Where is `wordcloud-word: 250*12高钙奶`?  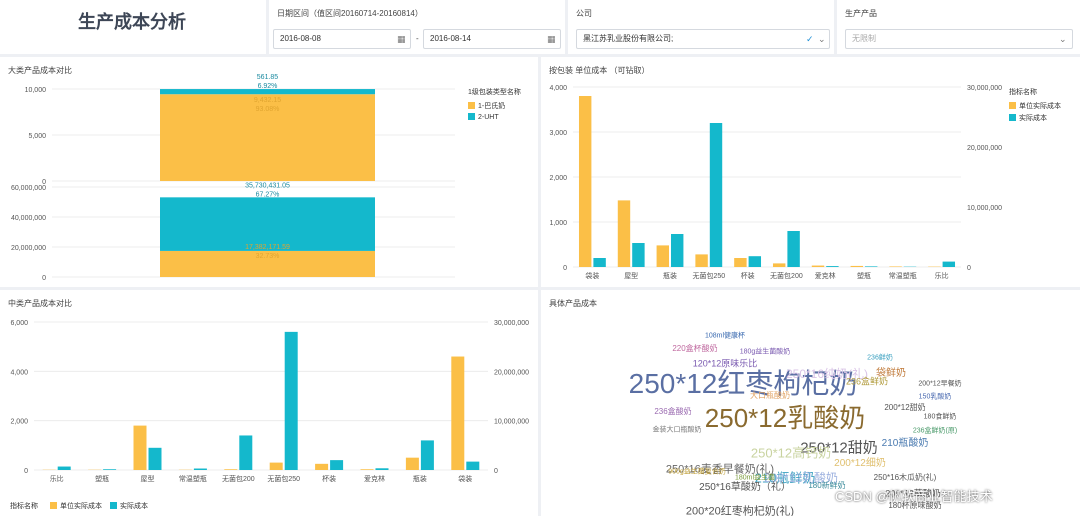 wordcloud-word: 250*12高钙奶 is located at coordinates (791, 453).